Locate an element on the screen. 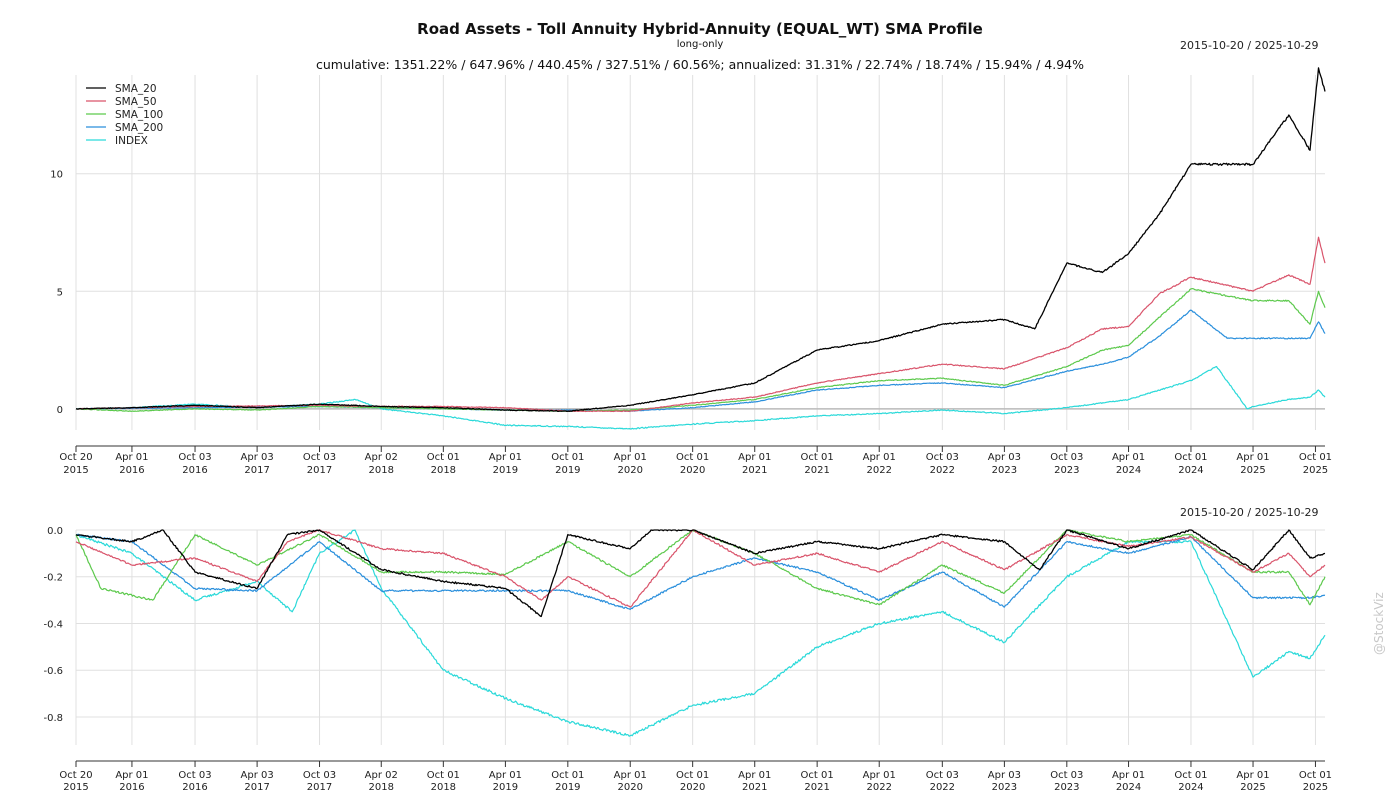  chart-subtitle: long-only is located at coordinates (700, 44).